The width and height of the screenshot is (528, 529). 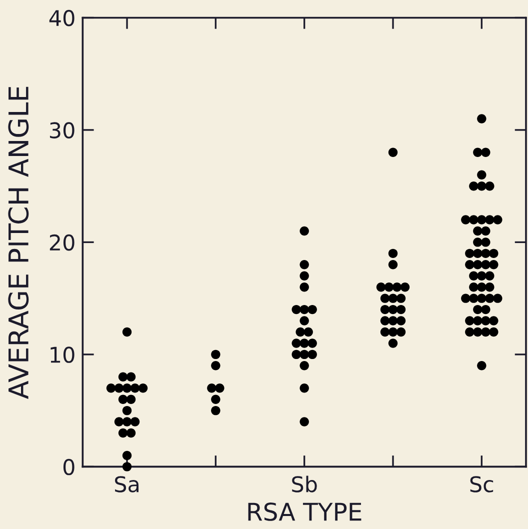 I want to click on x-tick-label: Sb, so click(x=304, y=484).